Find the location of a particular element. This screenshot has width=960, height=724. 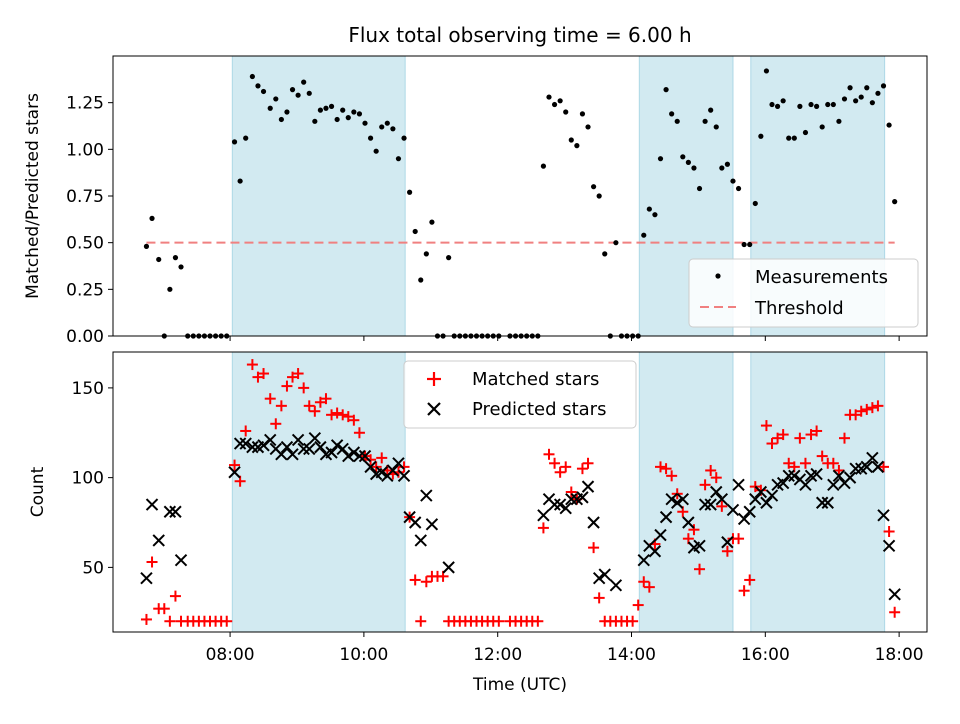

x-tick-label: 08:00 is located at coordinates (230, 655).